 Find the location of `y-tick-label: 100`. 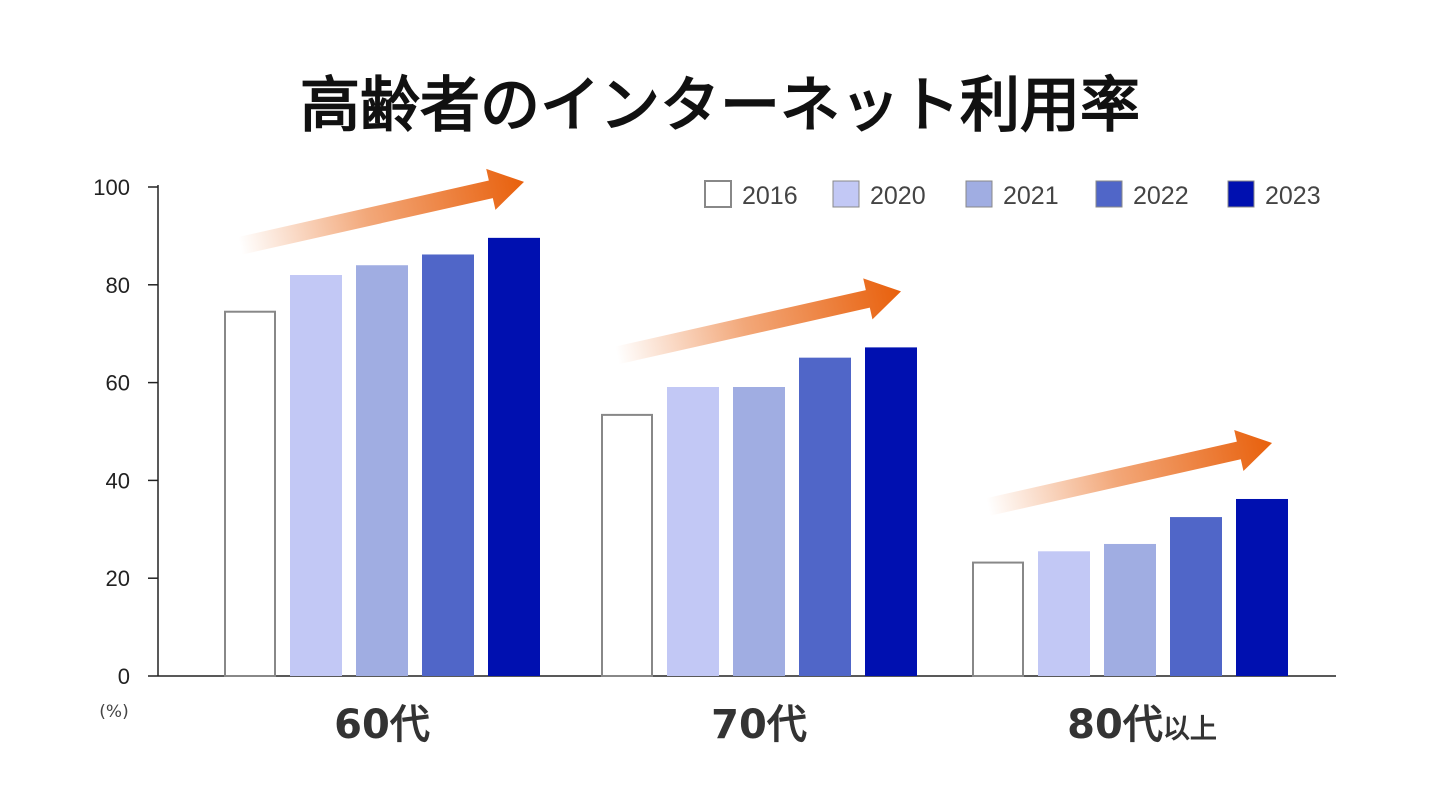

y-tick-label: 100 is located at coordinates (111, 187).